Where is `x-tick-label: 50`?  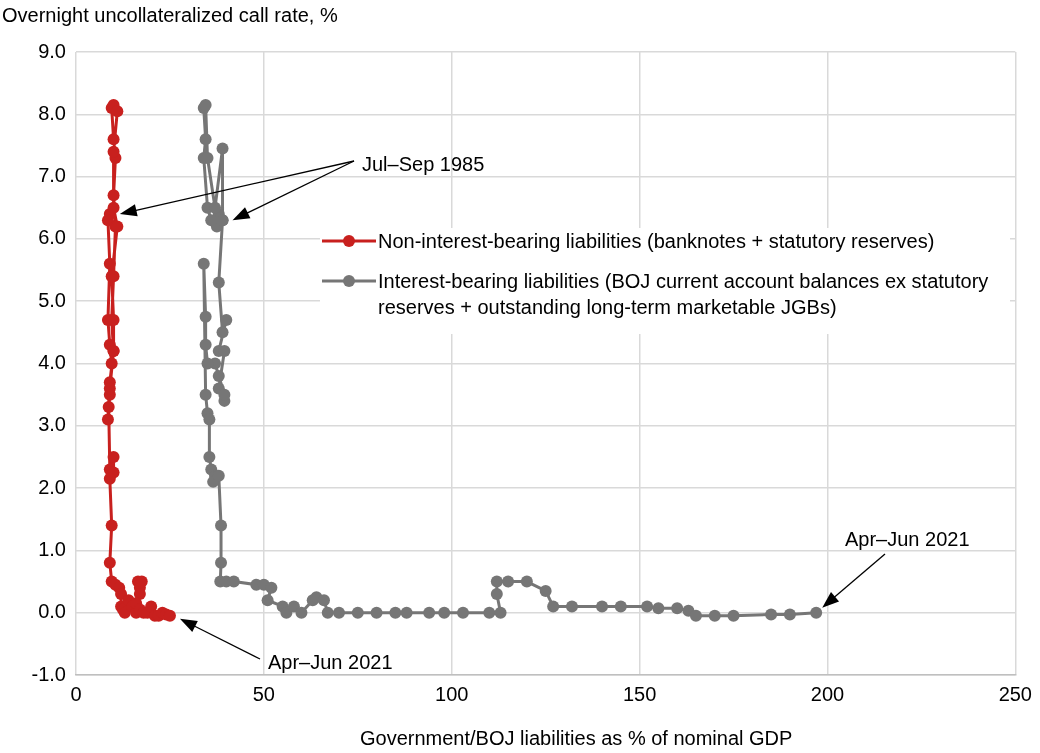 x-tick-label: 50 is located at coordinates (263, 693).